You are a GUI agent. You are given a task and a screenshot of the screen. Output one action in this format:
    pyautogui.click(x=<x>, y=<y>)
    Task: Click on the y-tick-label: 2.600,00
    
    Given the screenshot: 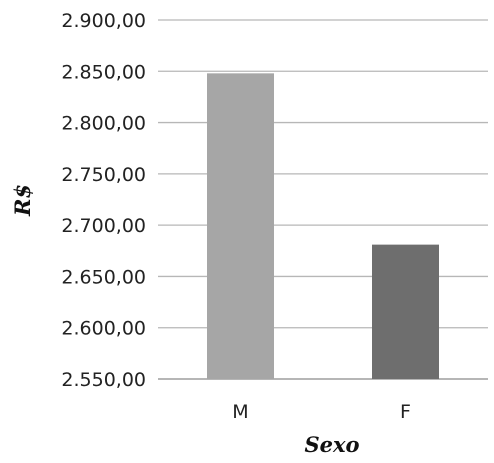 What is the action you would take?
    pyautogui.click(x=103, y=329)
    